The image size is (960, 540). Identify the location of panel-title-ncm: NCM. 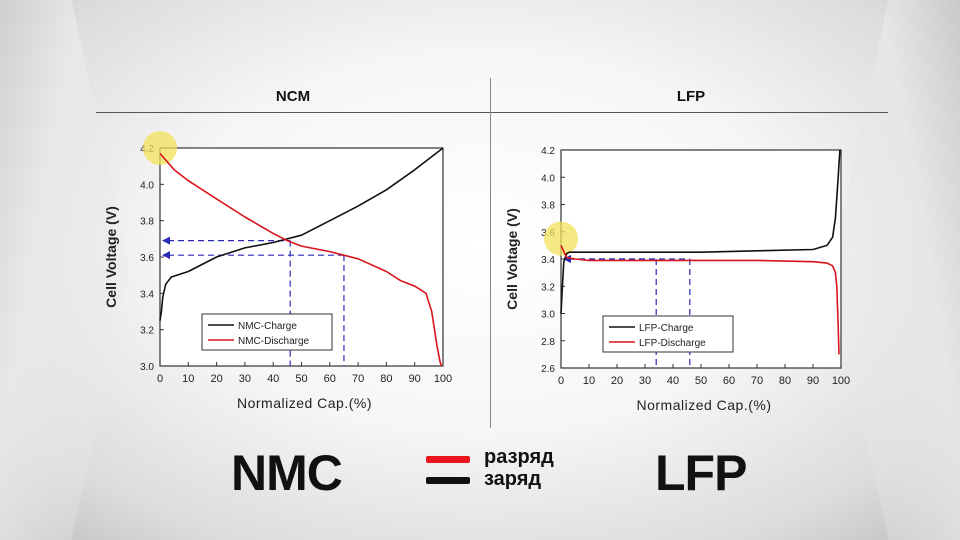
(293, 96).